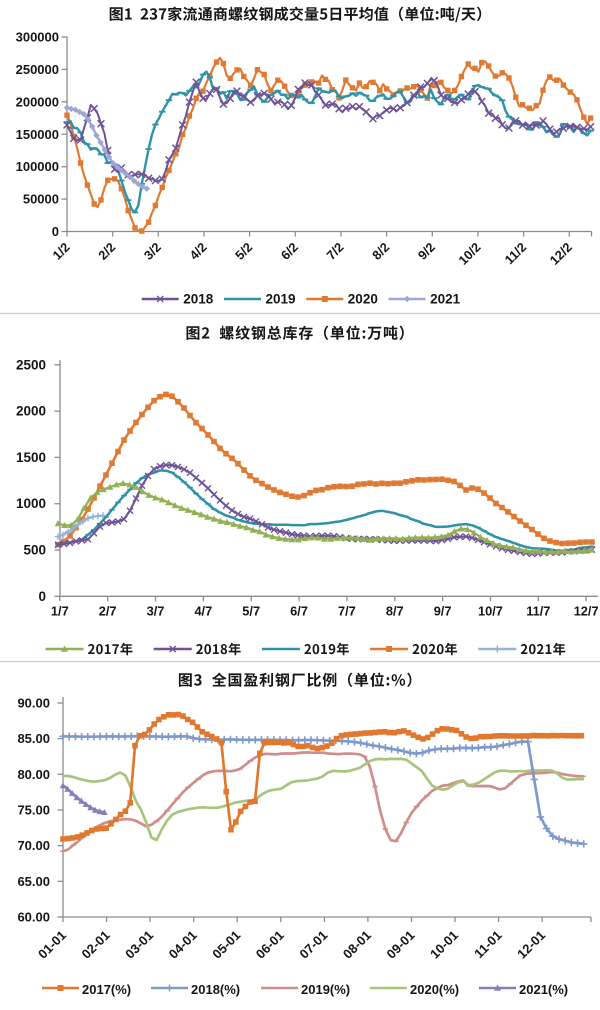 The image size is (600, 1010). Describe the element at coordinates (363, 299) in the screenshot. I see `svg-text: 2020` at that location.